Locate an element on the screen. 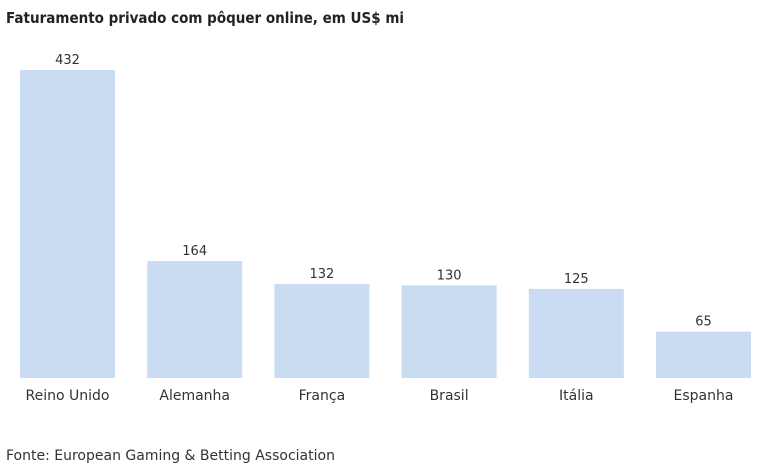 The height and width of the screenshot is (474, 768). category-label: Itália is located at coordinates (576, 396).